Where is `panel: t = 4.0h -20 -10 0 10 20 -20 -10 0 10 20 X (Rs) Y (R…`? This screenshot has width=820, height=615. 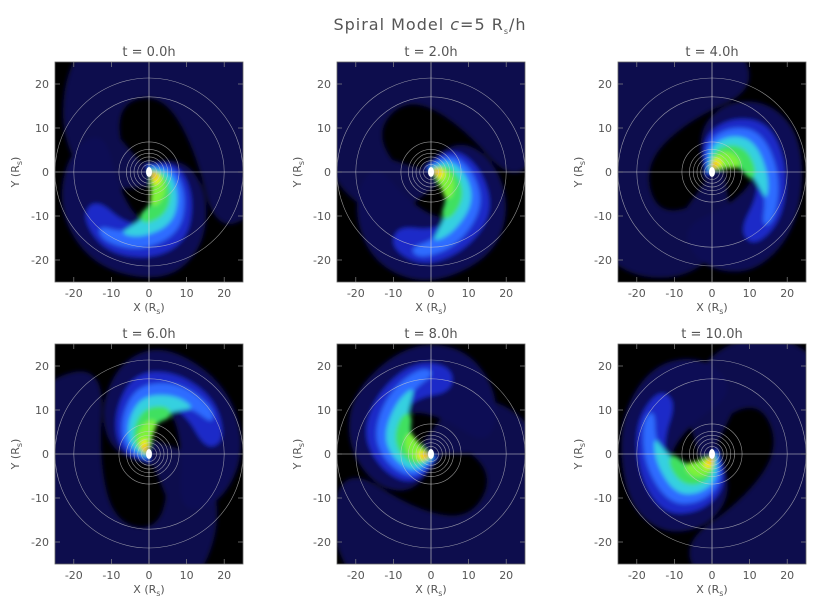 panel: t = 4.0h -20 -10 0 10 20 -20 -10 0 10 20 X (Rs) Y (R… is located at coordinates (689, 180).